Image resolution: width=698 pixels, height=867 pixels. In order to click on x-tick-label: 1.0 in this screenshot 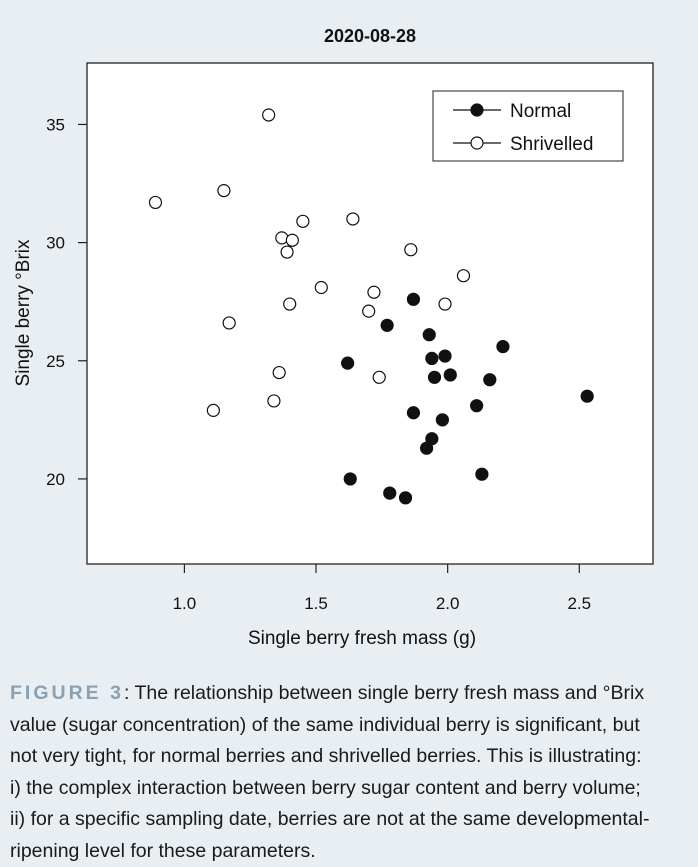, I will do `click(185, 603)`.